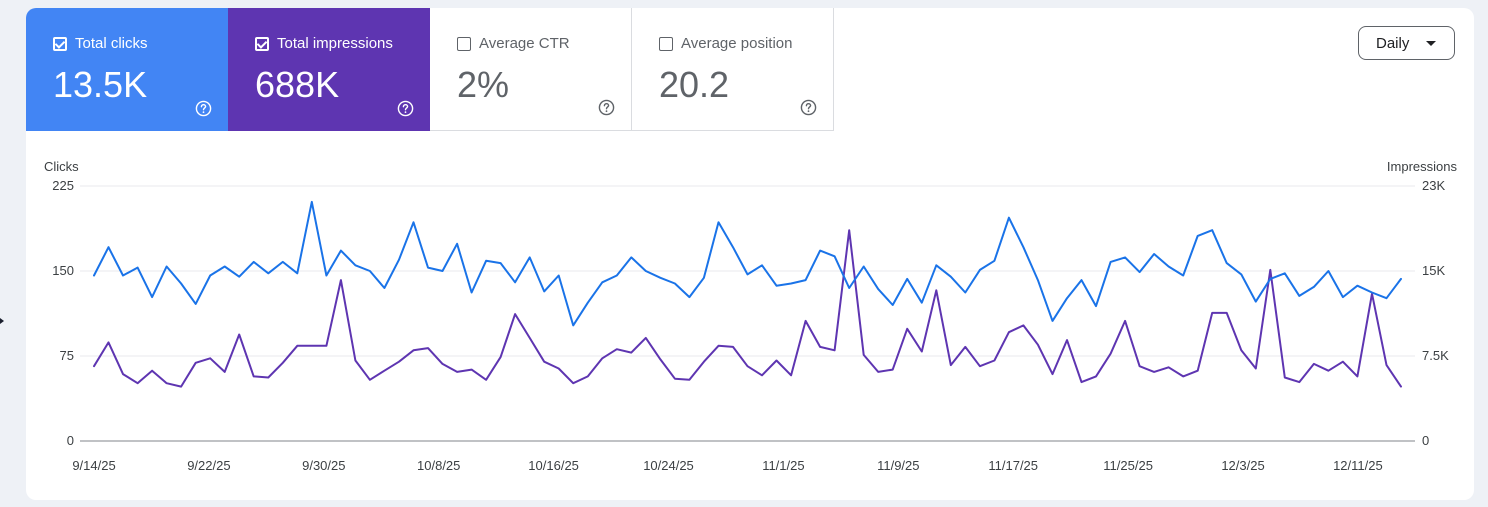  What do you see at coordinates (67, 355) in the screenshot?
I see `left-y-tick-label: 75` at bounding box center [67, 355].